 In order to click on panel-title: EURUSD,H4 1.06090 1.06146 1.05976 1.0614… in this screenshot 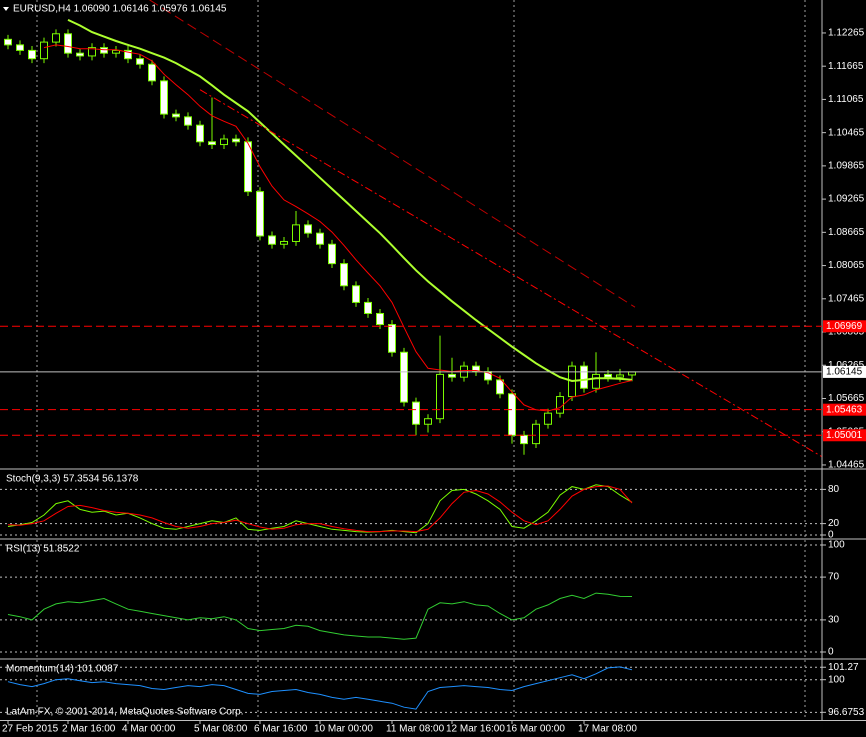, I will do `click(120, 9)`.